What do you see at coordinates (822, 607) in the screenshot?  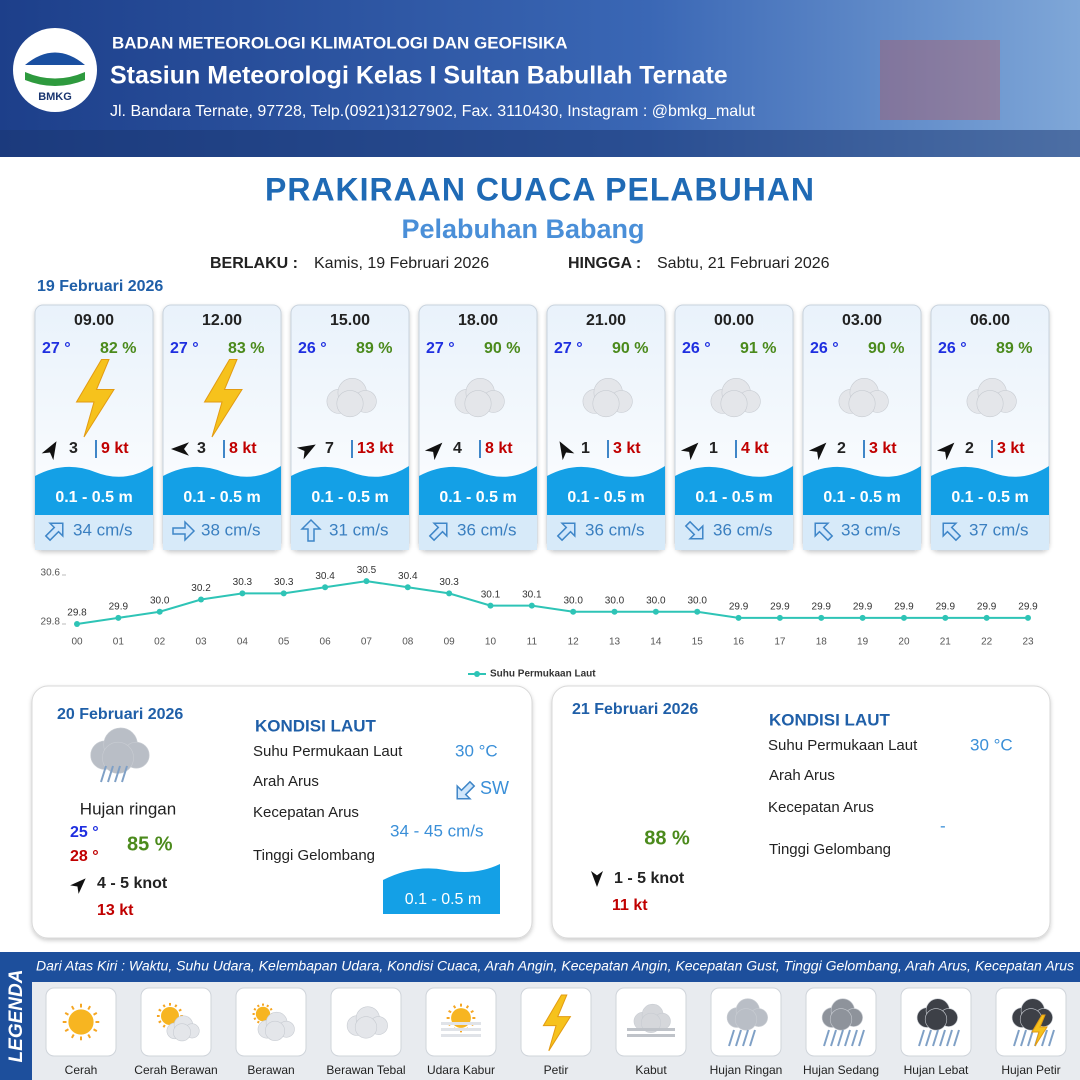 I see `value-label: 29.9` at bounding box center [822, 607].